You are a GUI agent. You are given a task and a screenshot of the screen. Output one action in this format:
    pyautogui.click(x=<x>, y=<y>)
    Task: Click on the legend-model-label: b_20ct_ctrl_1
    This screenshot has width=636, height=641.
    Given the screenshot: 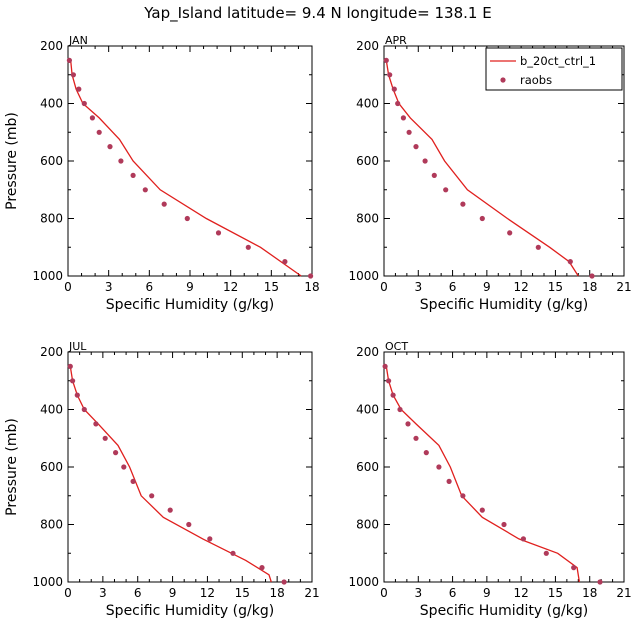 What is the action you would take?
    pyautogui.click(x=558, y=61)
    